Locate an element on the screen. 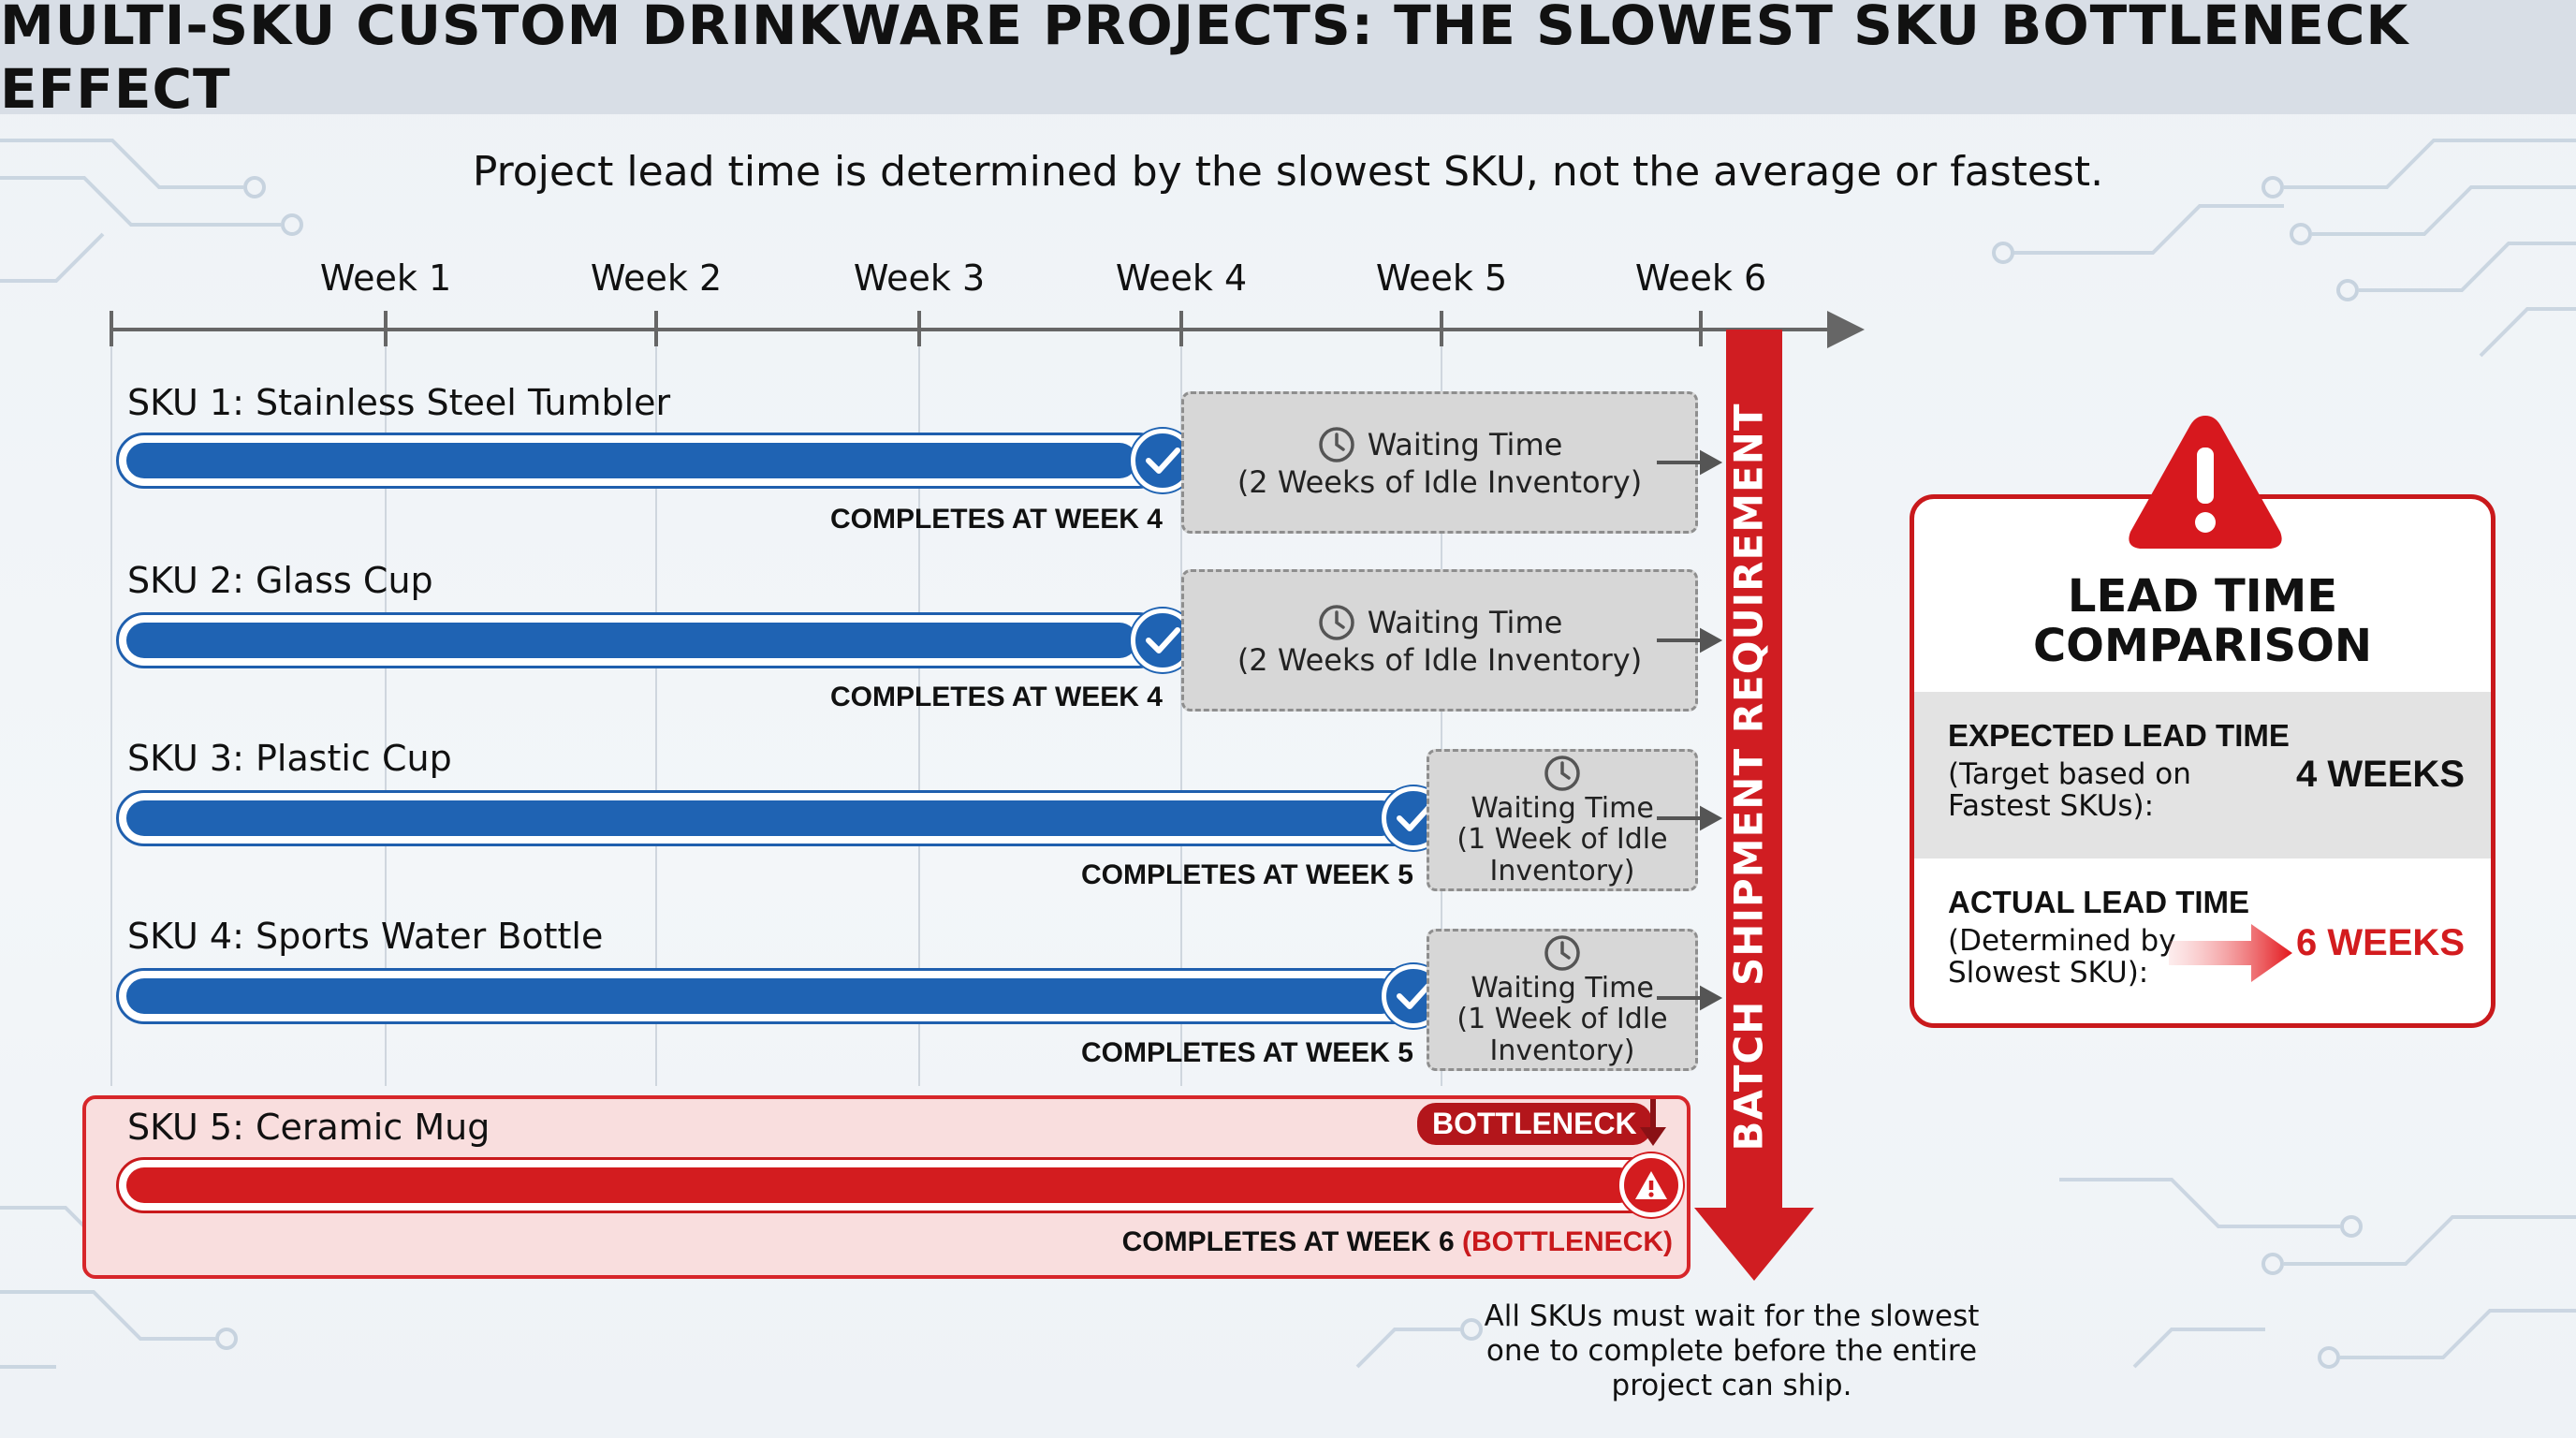  completes-label: COMPLETES AT WEEK 6 (BOTTLENECK) is located at coordinates (1397, 1242).